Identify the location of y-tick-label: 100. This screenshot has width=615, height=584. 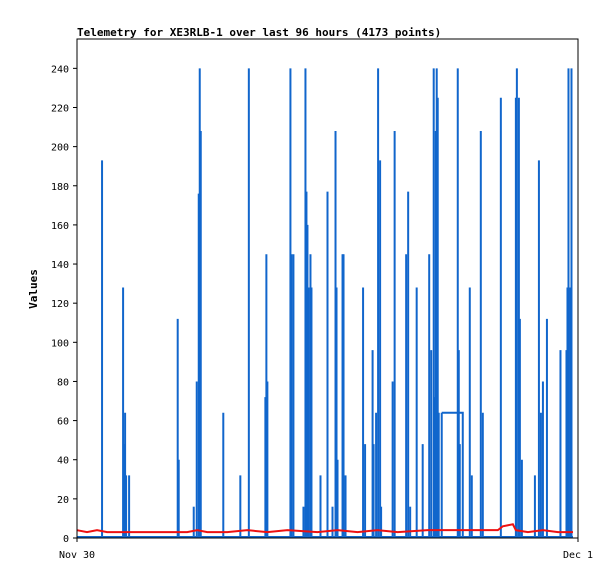
(60, 343).